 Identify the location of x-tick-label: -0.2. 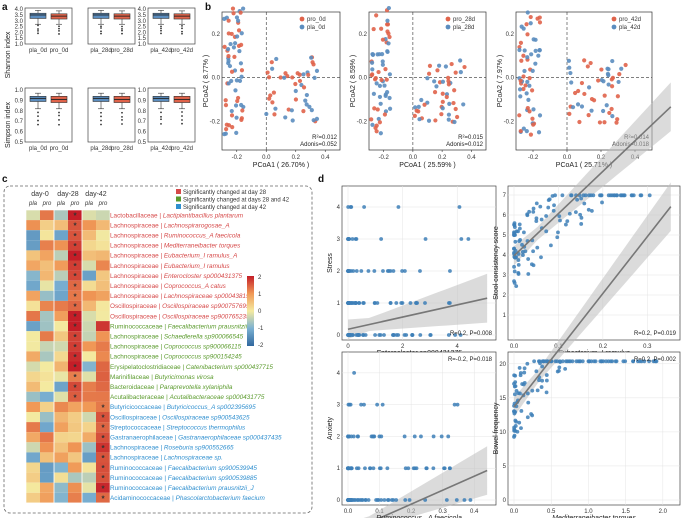
(383, 158).